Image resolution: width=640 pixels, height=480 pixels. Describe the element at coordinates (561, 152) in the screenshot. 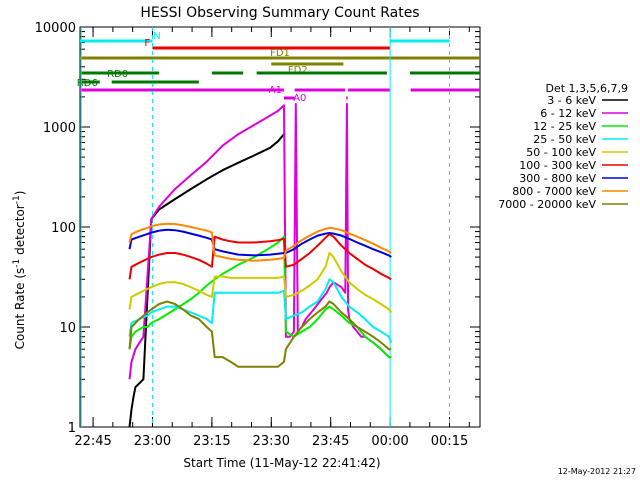

I see `legend-entry-label: 50 - 100 keV` at that location.